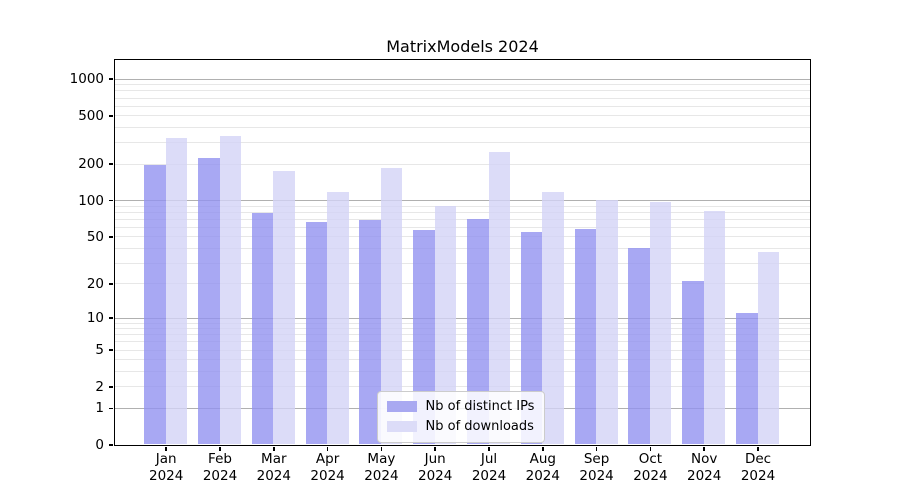  Describe the element at coordinates (596, 467) in the screenshot. I see `x-tick-label: Sep 2024` at that location.